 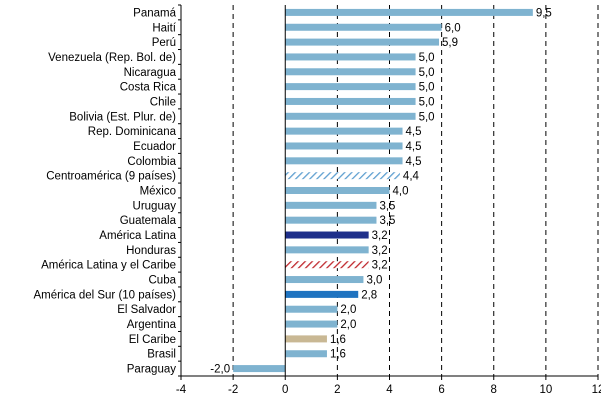 What do you see at coordinates (132, 132) in the screenshot?
I see `category-label: Rep. Dominicana` at bounding box center [132, 132].